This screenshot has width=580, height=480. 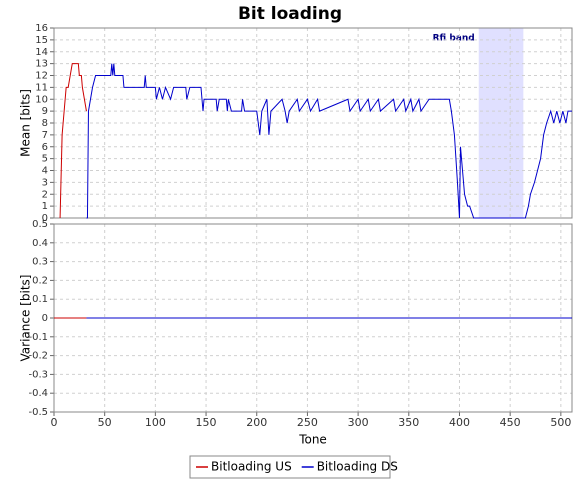 I want to click on series-line, so click(x=73, y=141).